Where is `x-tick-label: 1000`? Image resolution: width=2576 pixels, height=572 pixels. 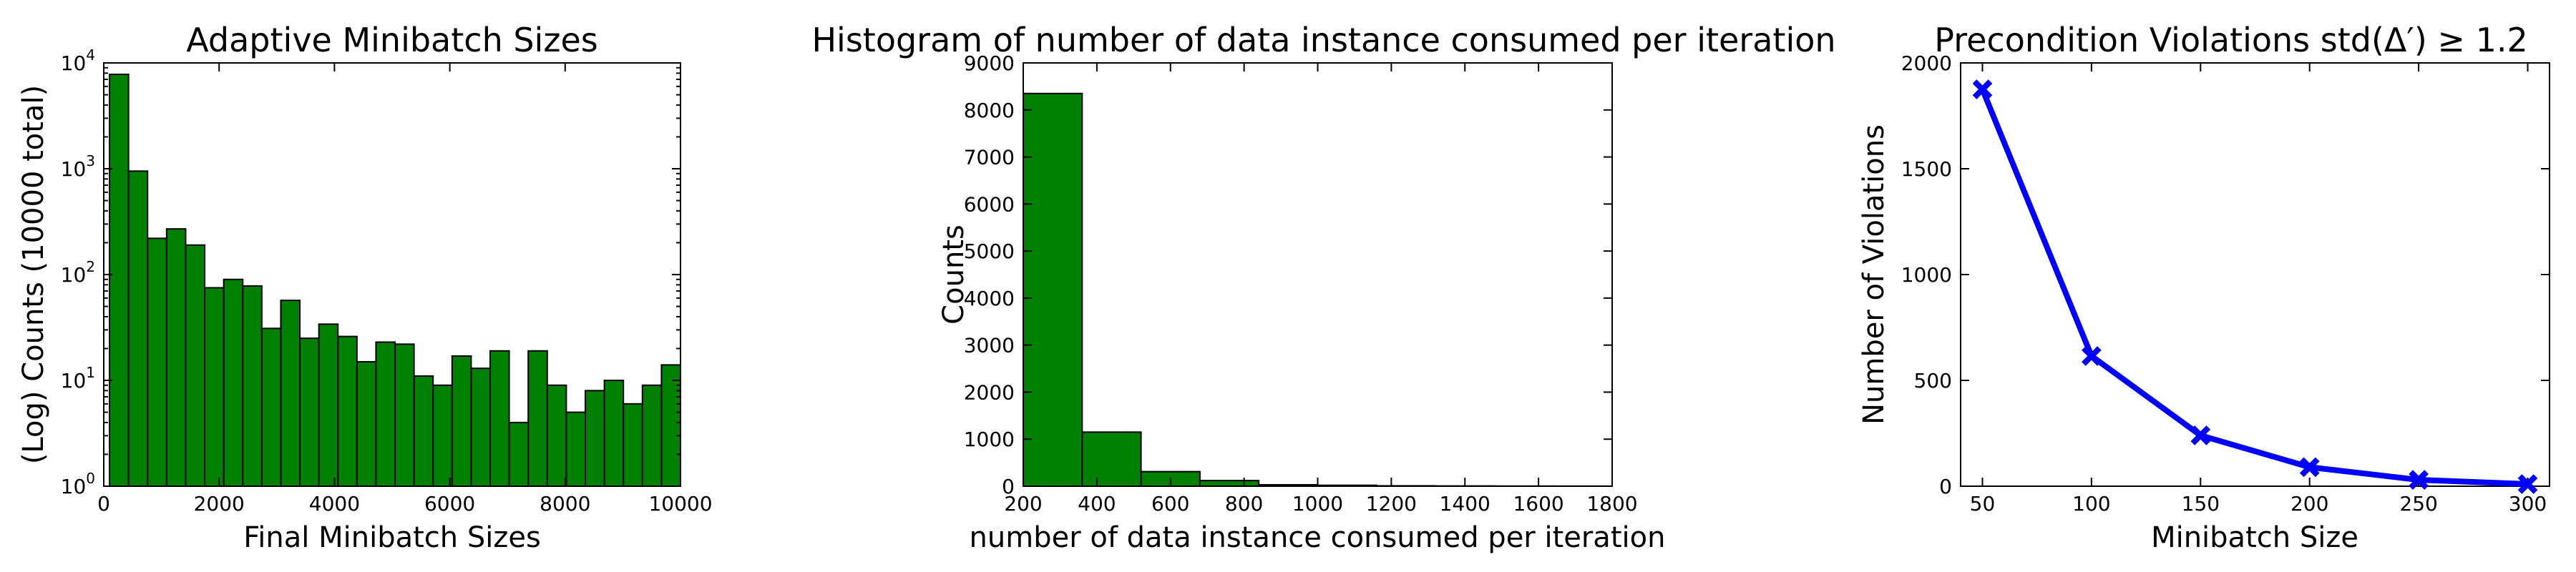 x-tick-label: 1000 is located at coordinates (1317, 504).